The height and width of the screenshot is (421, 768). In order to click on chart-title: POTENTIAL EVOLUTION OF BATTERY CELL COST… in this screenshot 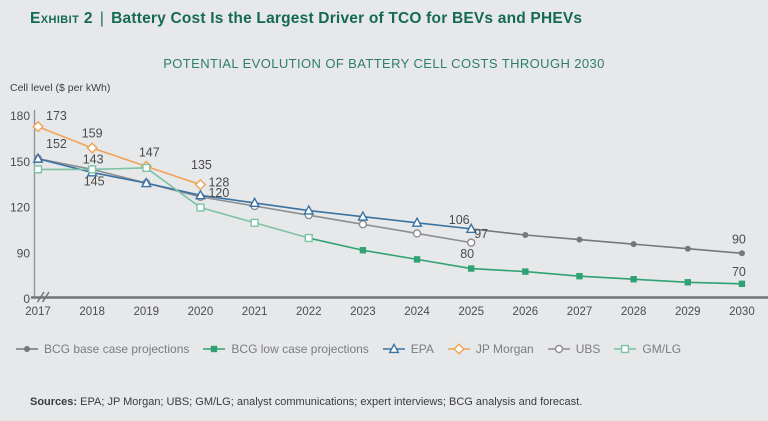, I will do `click(384, 63)`.